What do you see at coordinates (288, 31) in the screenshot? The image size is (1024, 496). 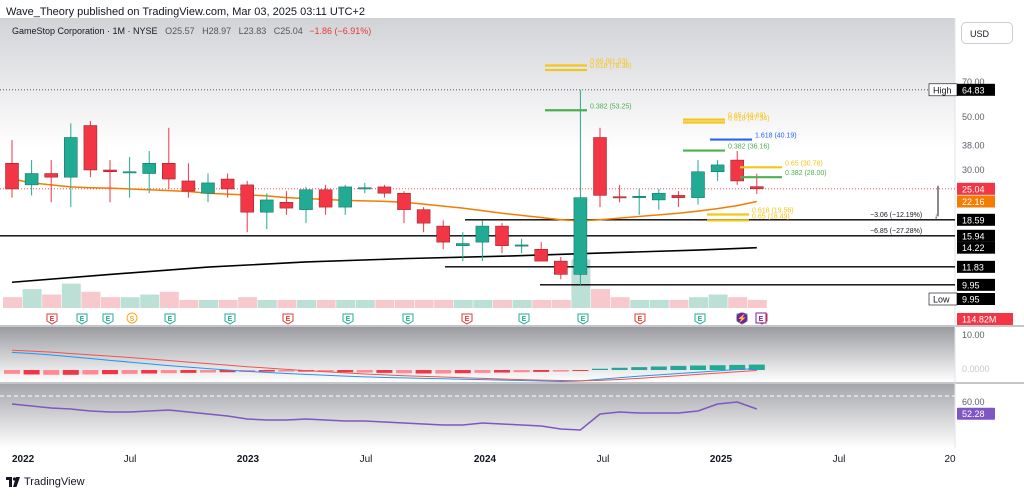 I see `close-value: C25.04` at bounding box center [288, 31].